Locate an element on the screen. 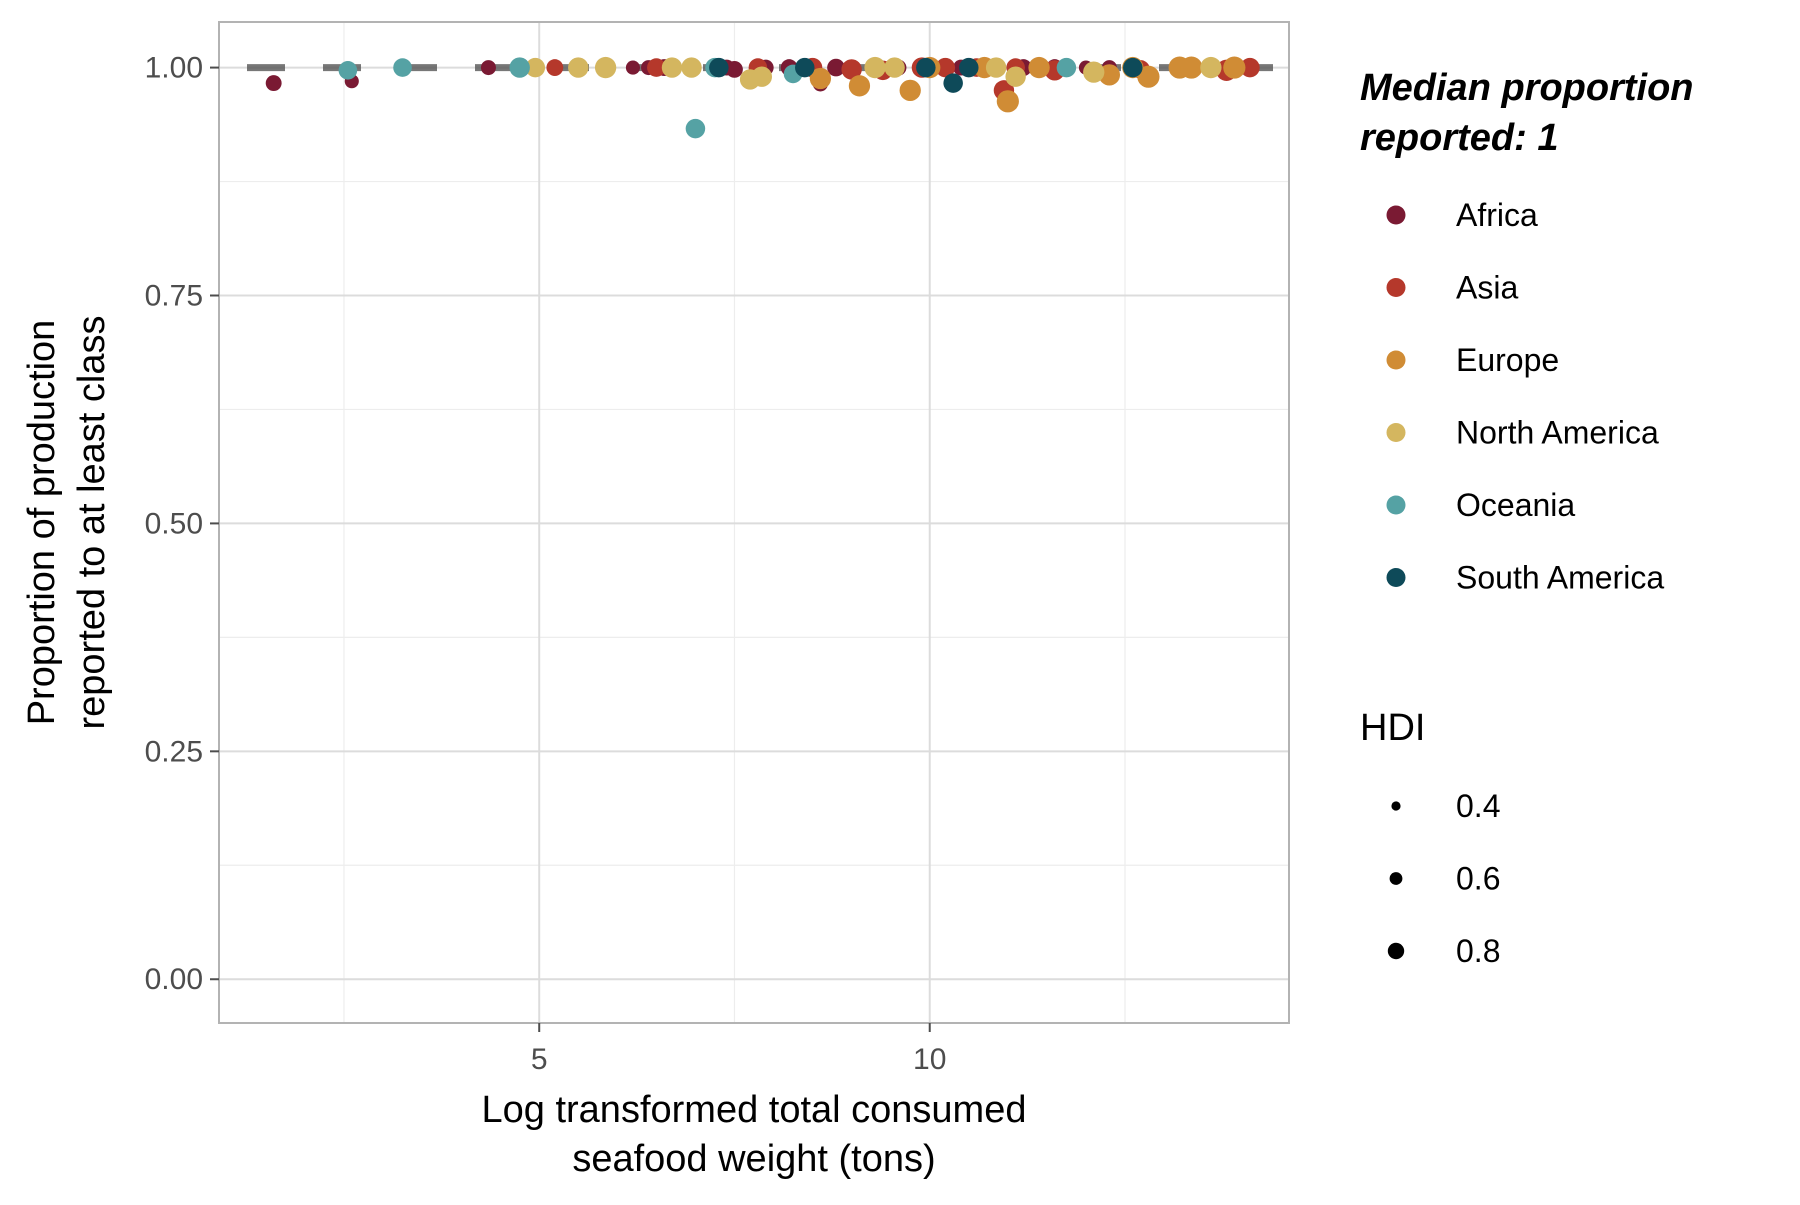  x-axis-title: seafood weight (tons) is located at coordinates (753, 1159).